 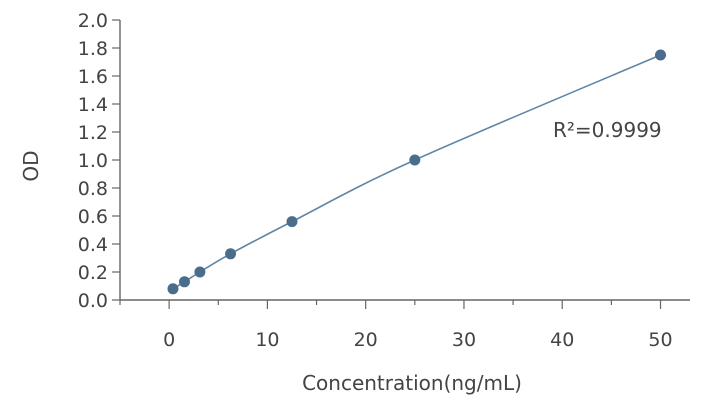 I want to click on x-tick-label: 20, so click(x=366, y=340).